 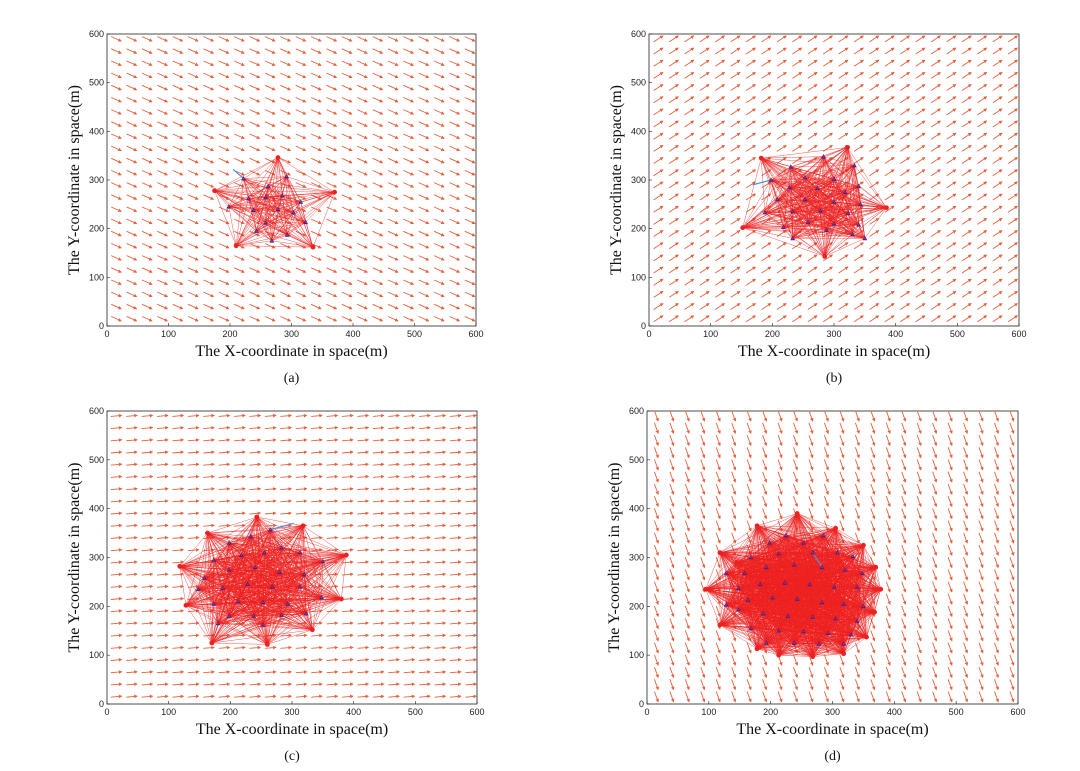 I want to click on y-axis-label: The Y-coordinate in space(m), so click(x=616, y=180).